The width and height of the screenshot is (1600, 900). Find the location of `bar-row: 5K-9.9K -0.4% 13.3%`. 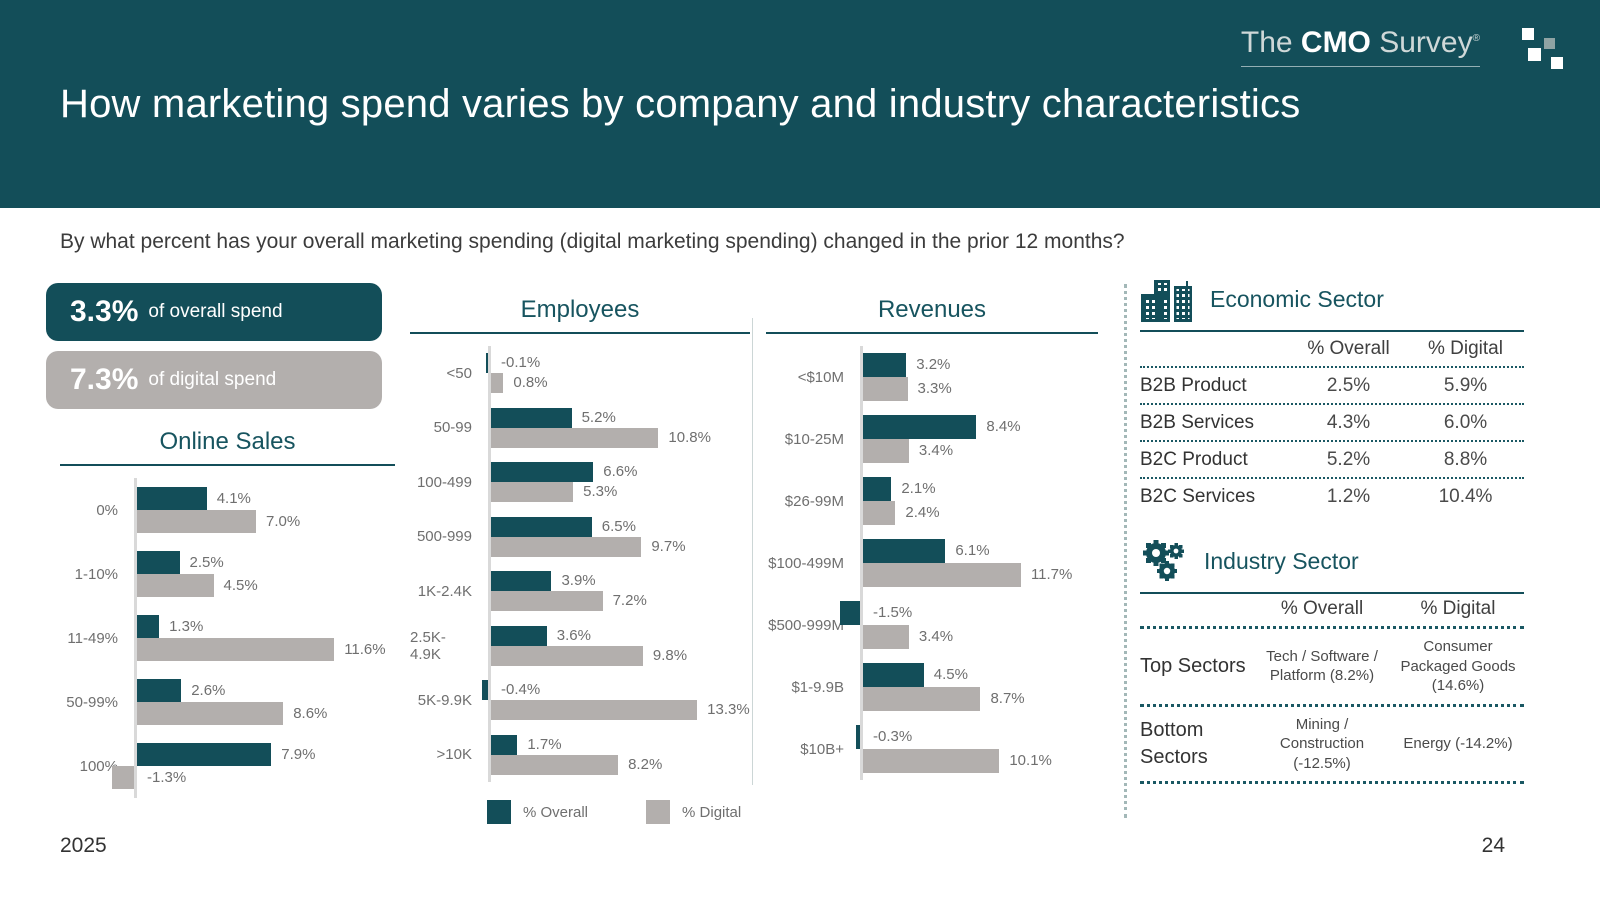

bar-row: 5K-9.9K -0.4% 13.3% is located at coordinates (580, 700).